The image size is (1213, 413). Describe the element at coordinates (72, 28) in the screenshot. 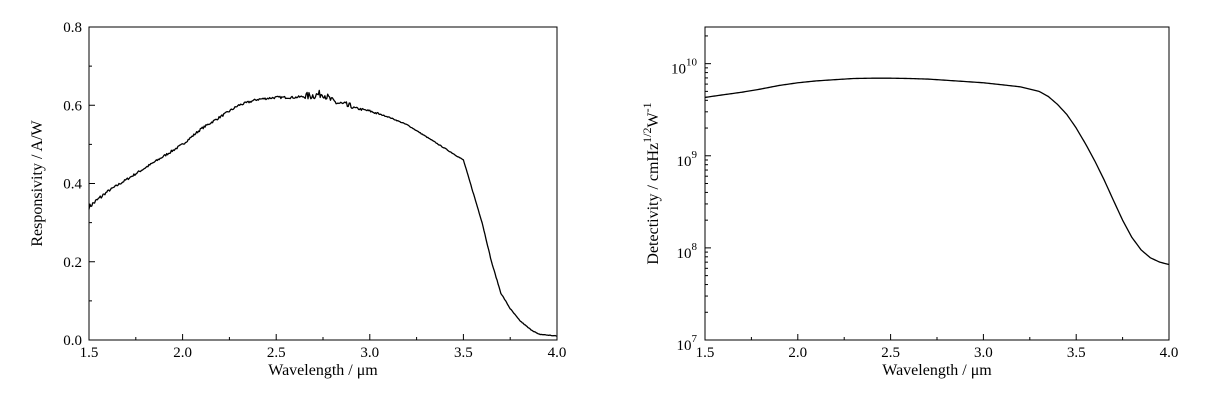

I see `y-tick-label: 0.8` at that location.